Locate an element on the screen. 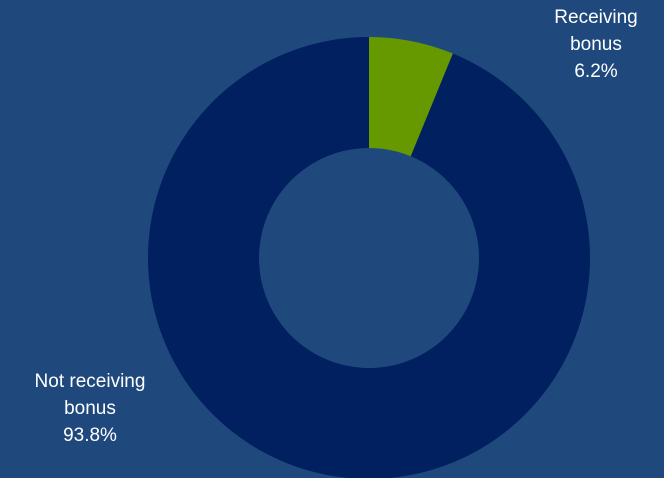  label-receiving-line-1: Receiving is located at coordinates (596, 17).